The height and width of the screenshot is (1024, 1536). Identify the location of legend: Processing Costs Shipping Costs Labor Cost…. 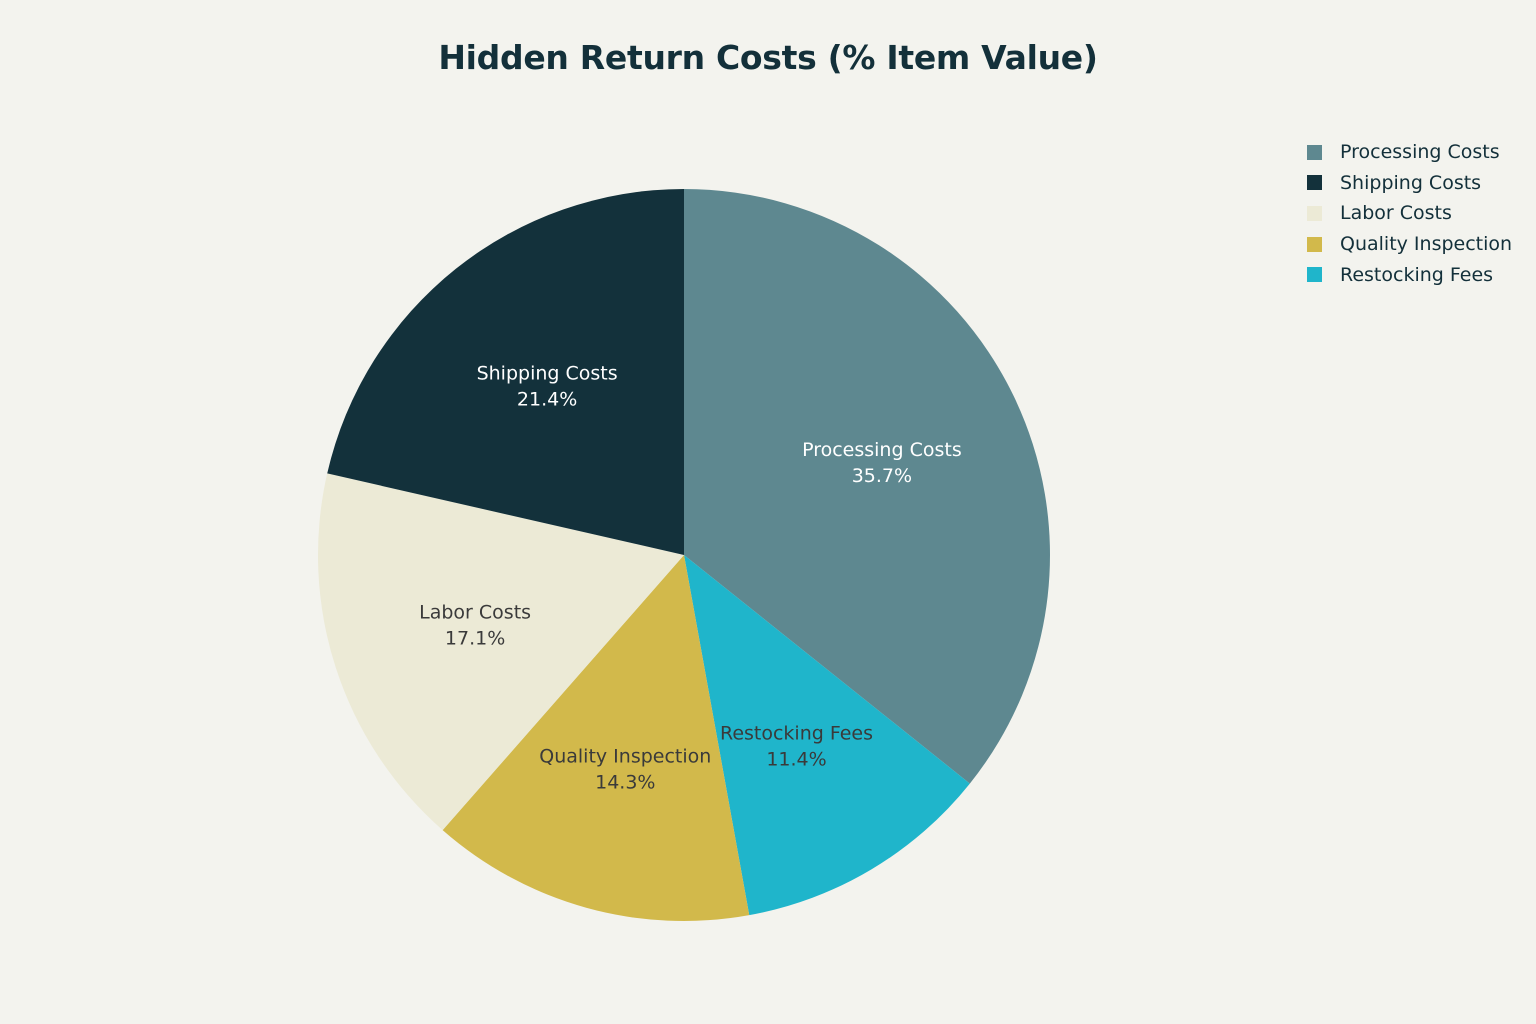
(1409, 213).